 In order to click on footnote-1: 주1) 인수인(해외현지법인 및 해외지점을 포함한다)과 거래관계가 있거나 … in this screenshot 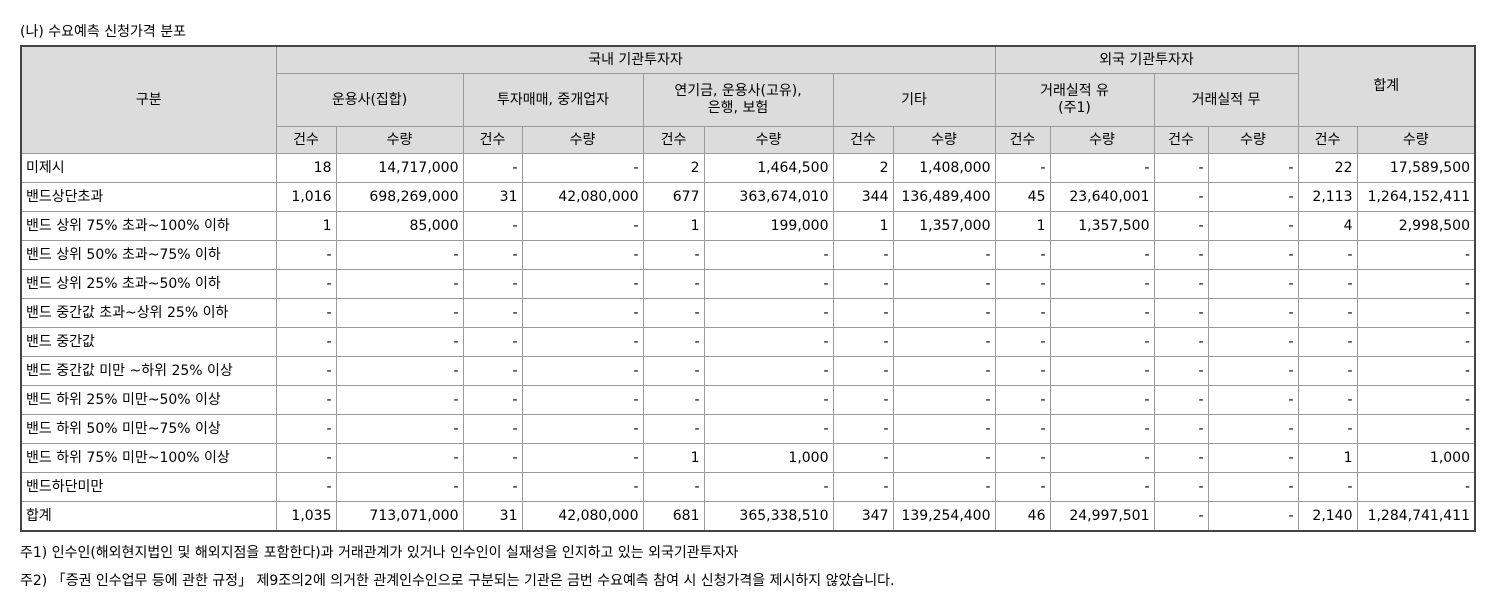, I will do `click(379, 553)`.